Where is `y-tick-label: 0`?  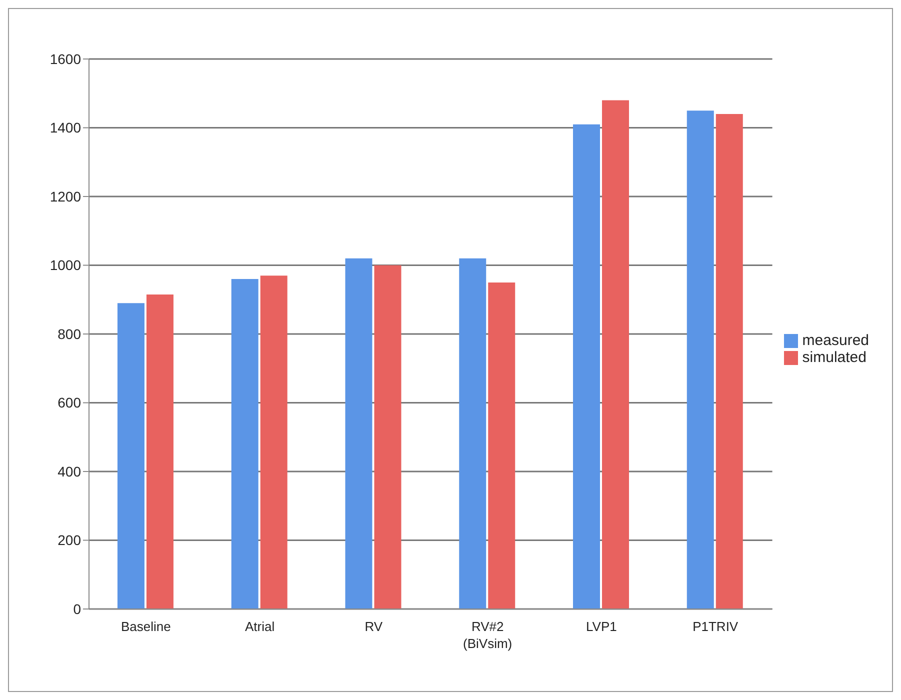
y-tick-label: 0 is located at coordinates (77, 608).